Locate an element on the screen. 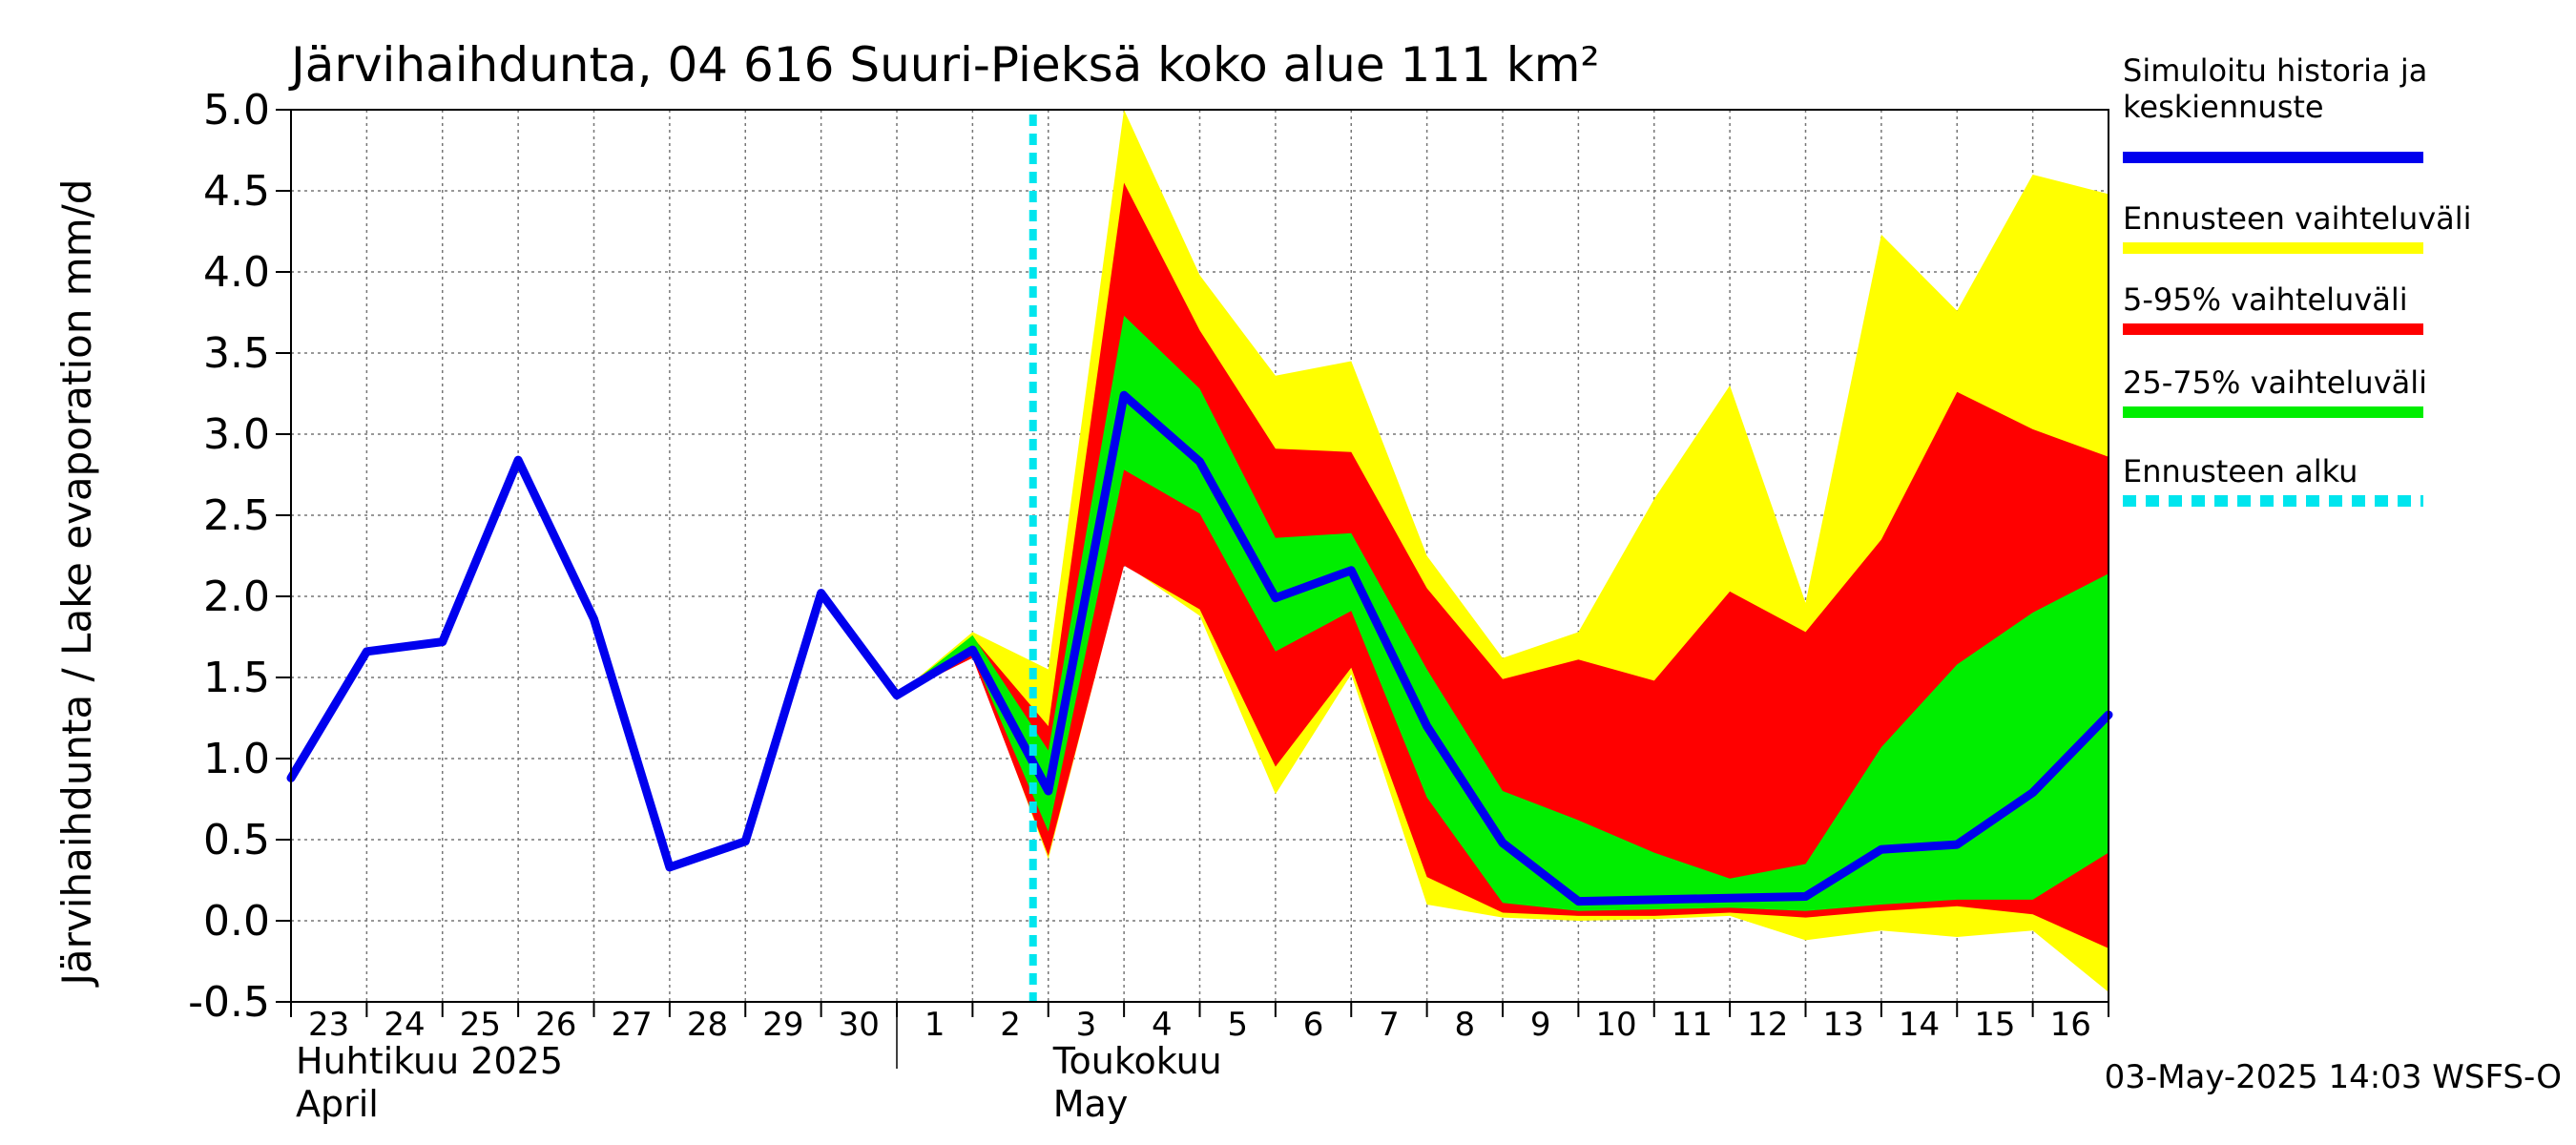  x-tick-label: 13 is located at coordinates (1843, 1025).